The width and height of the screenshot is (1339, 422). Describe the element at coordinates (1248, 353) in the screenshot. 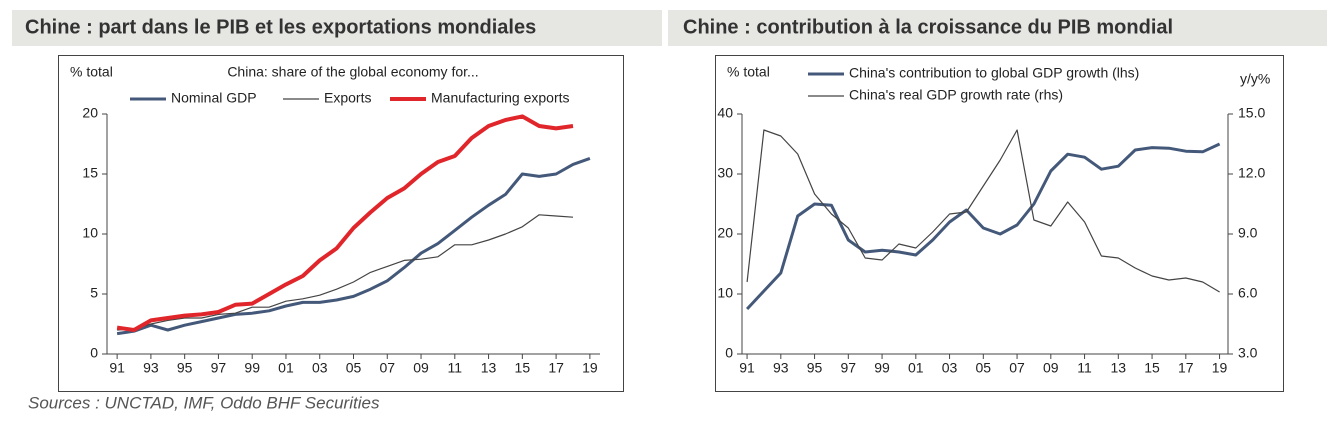

I see `y2-tick-label: 3.0` at that location.